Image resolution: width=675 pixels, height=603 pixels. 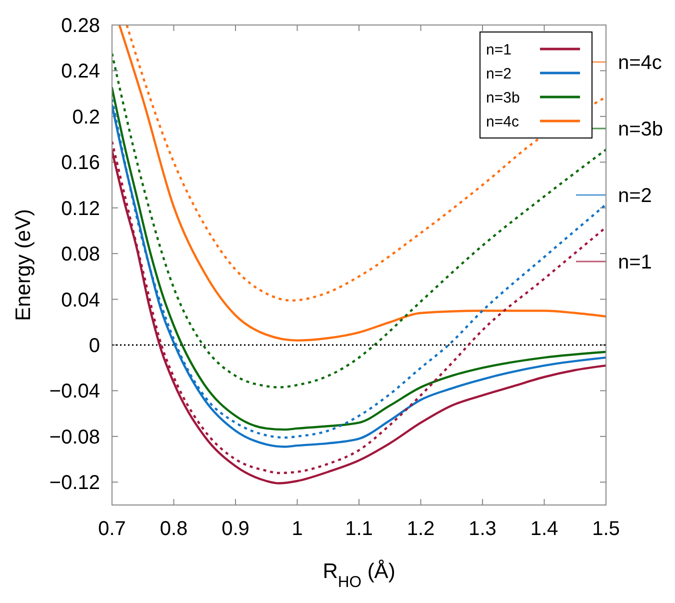 I want to click on x-tick-label: 1.1, so click(x=359, y=529).